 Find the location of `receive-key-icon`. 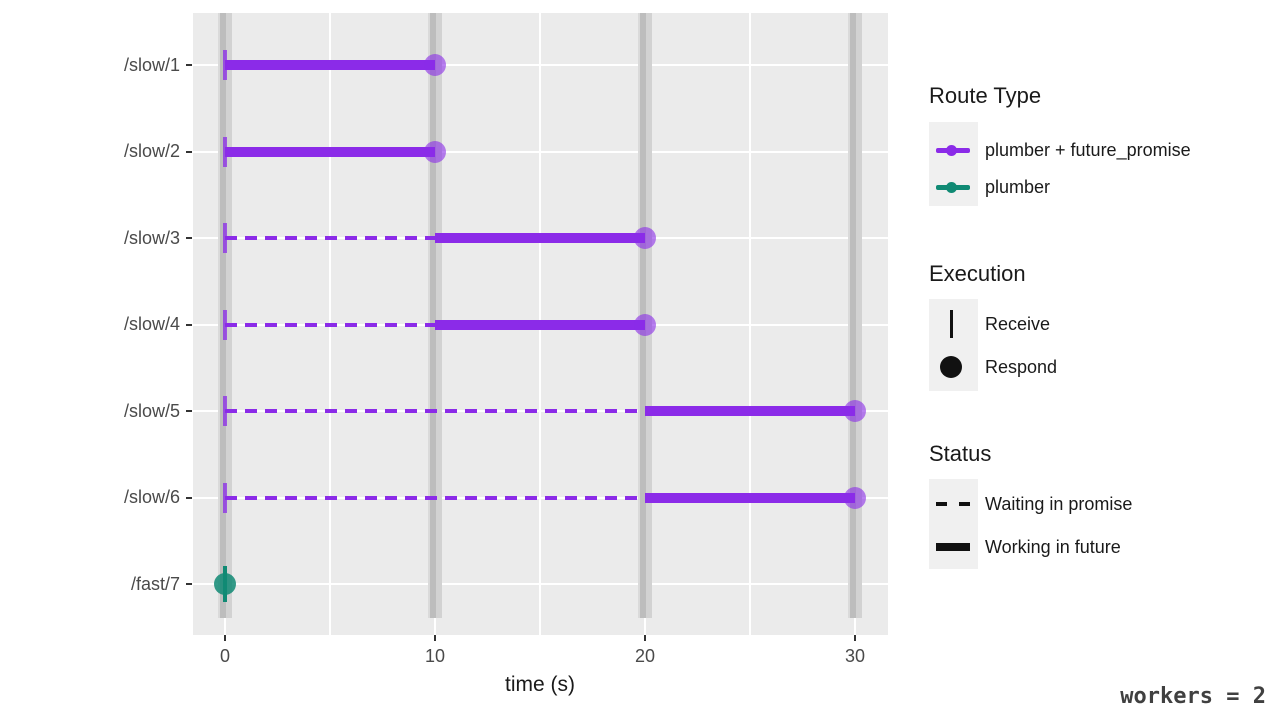

receive-key-icon is located at coordinates (951, 324).